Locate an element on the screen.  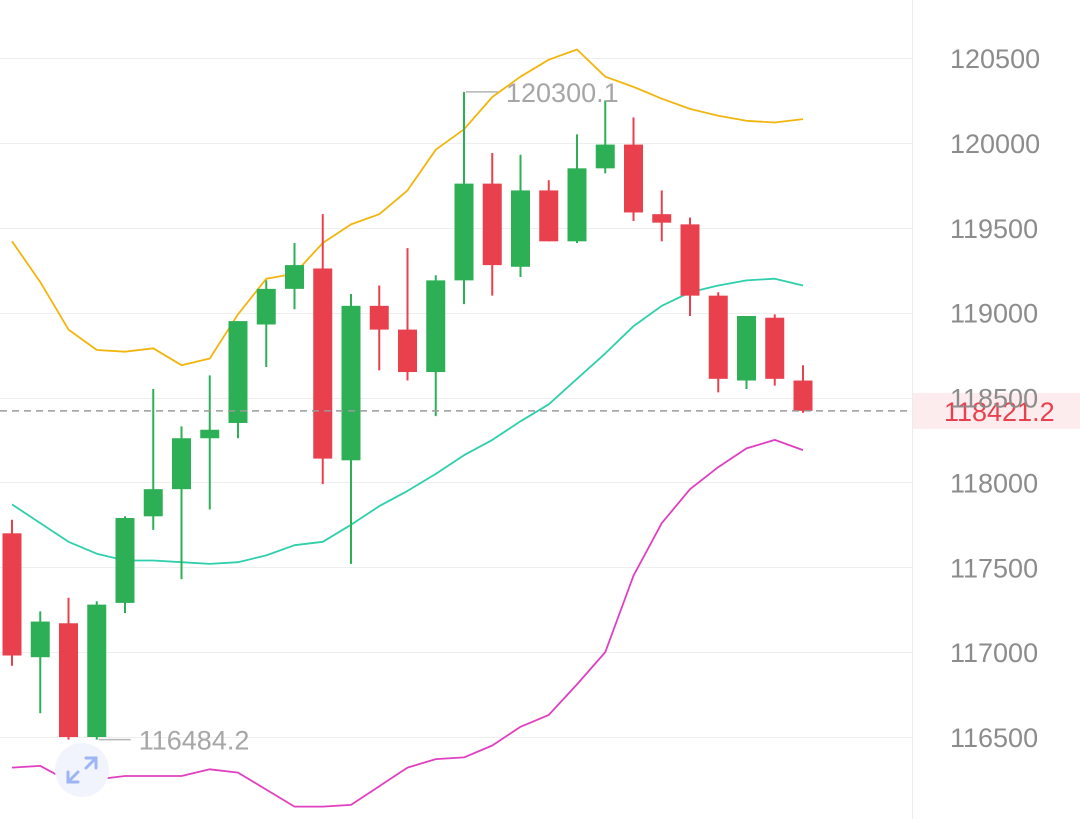
y-tick-label: 118500 is located at coordinates (994, 399).